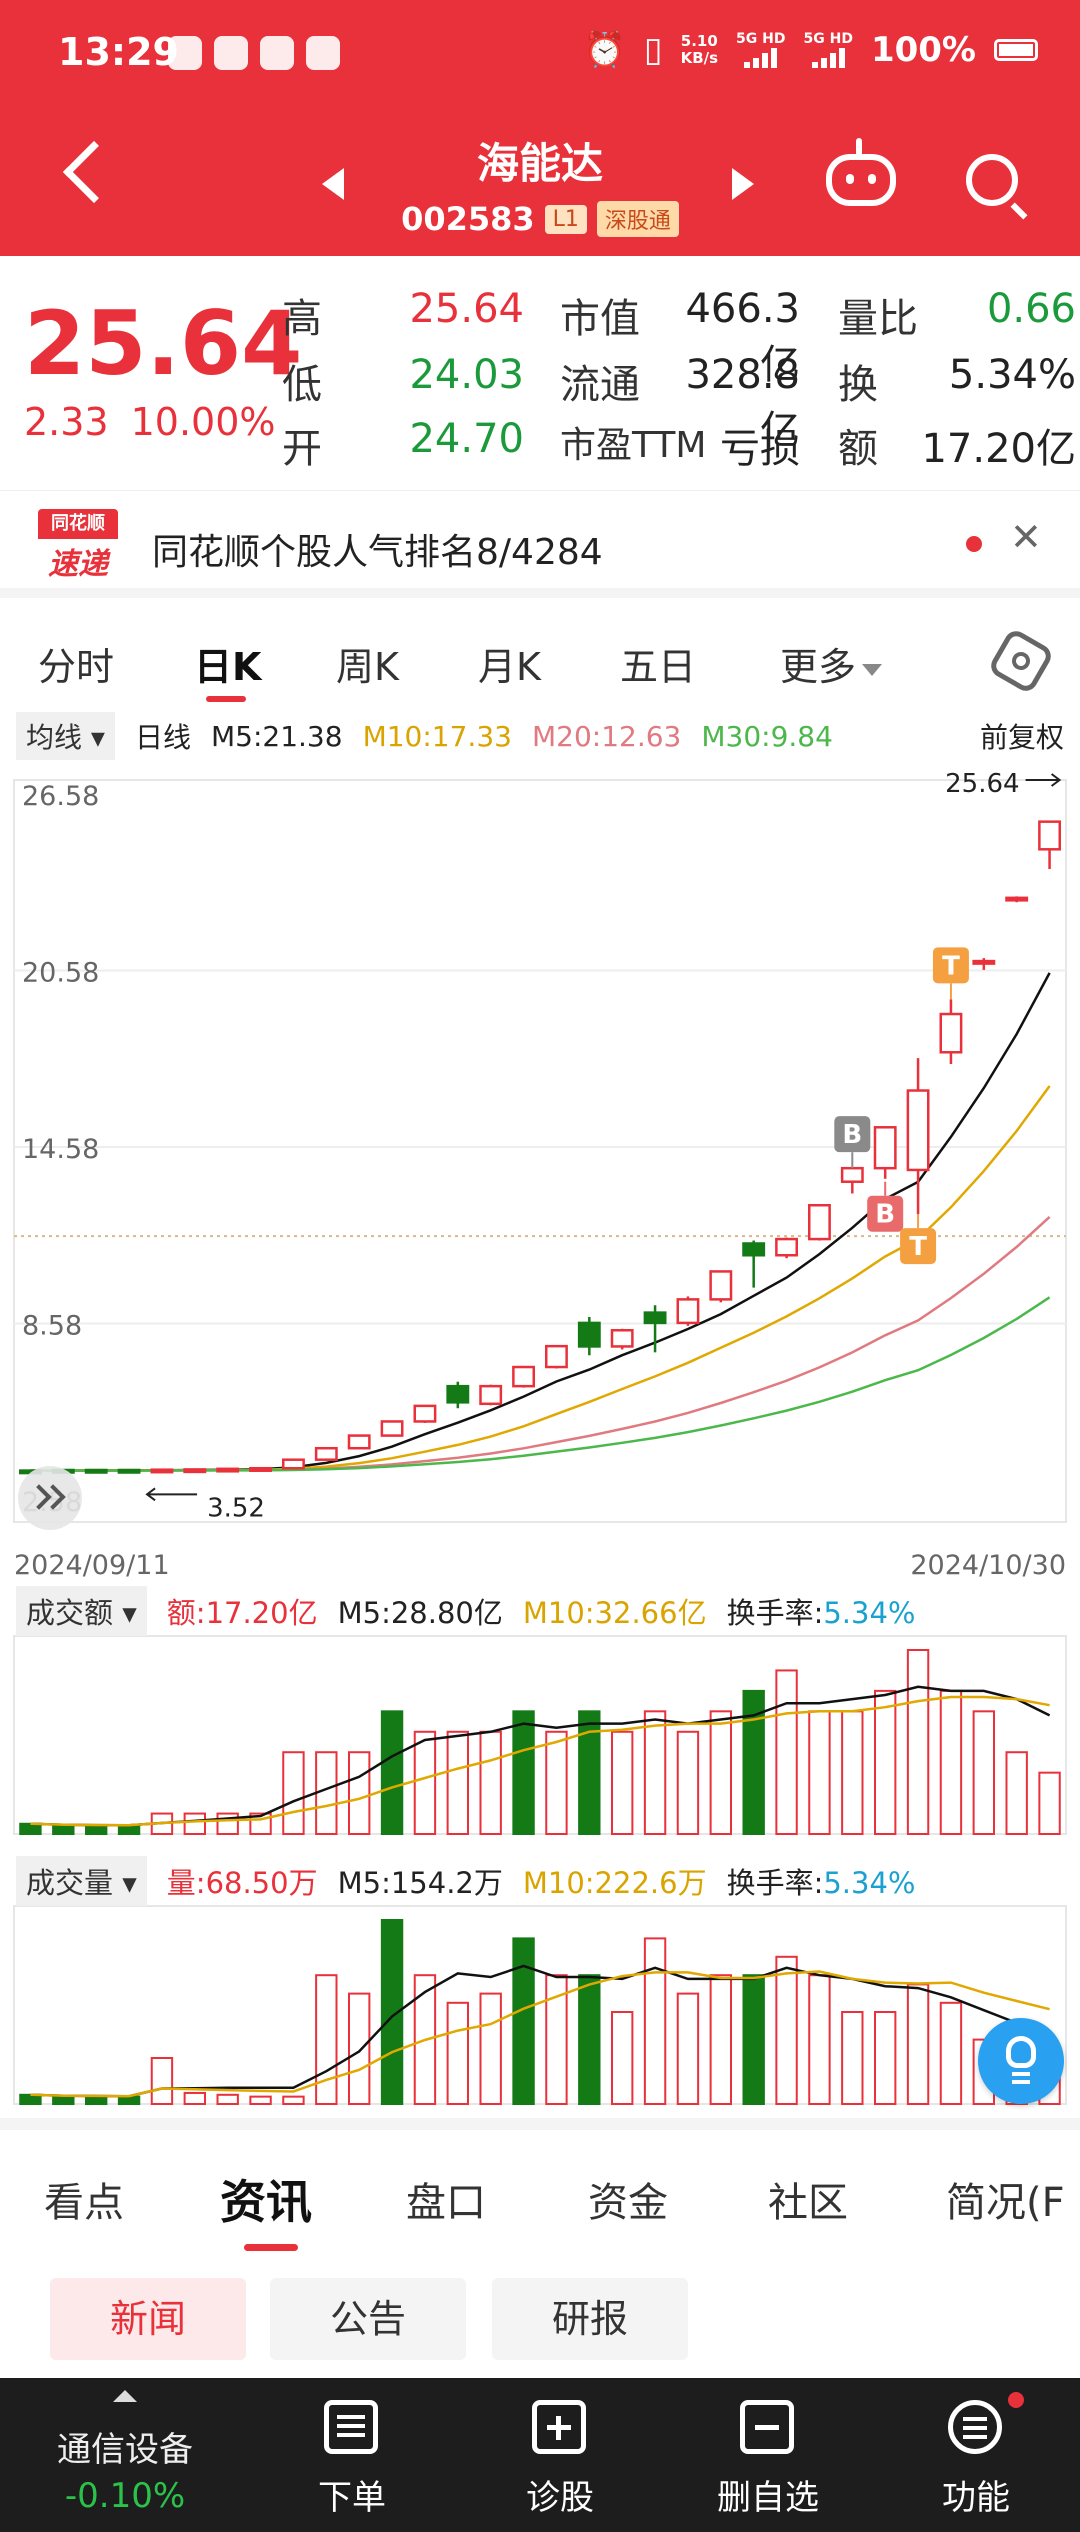 Image resolution: width=1080 pixels, height=2532 pixels. What do you see at coordinates (767, 736) in the screenshot?
I see `ma30-value: M30:9.84` at bounding box center [767, 736].